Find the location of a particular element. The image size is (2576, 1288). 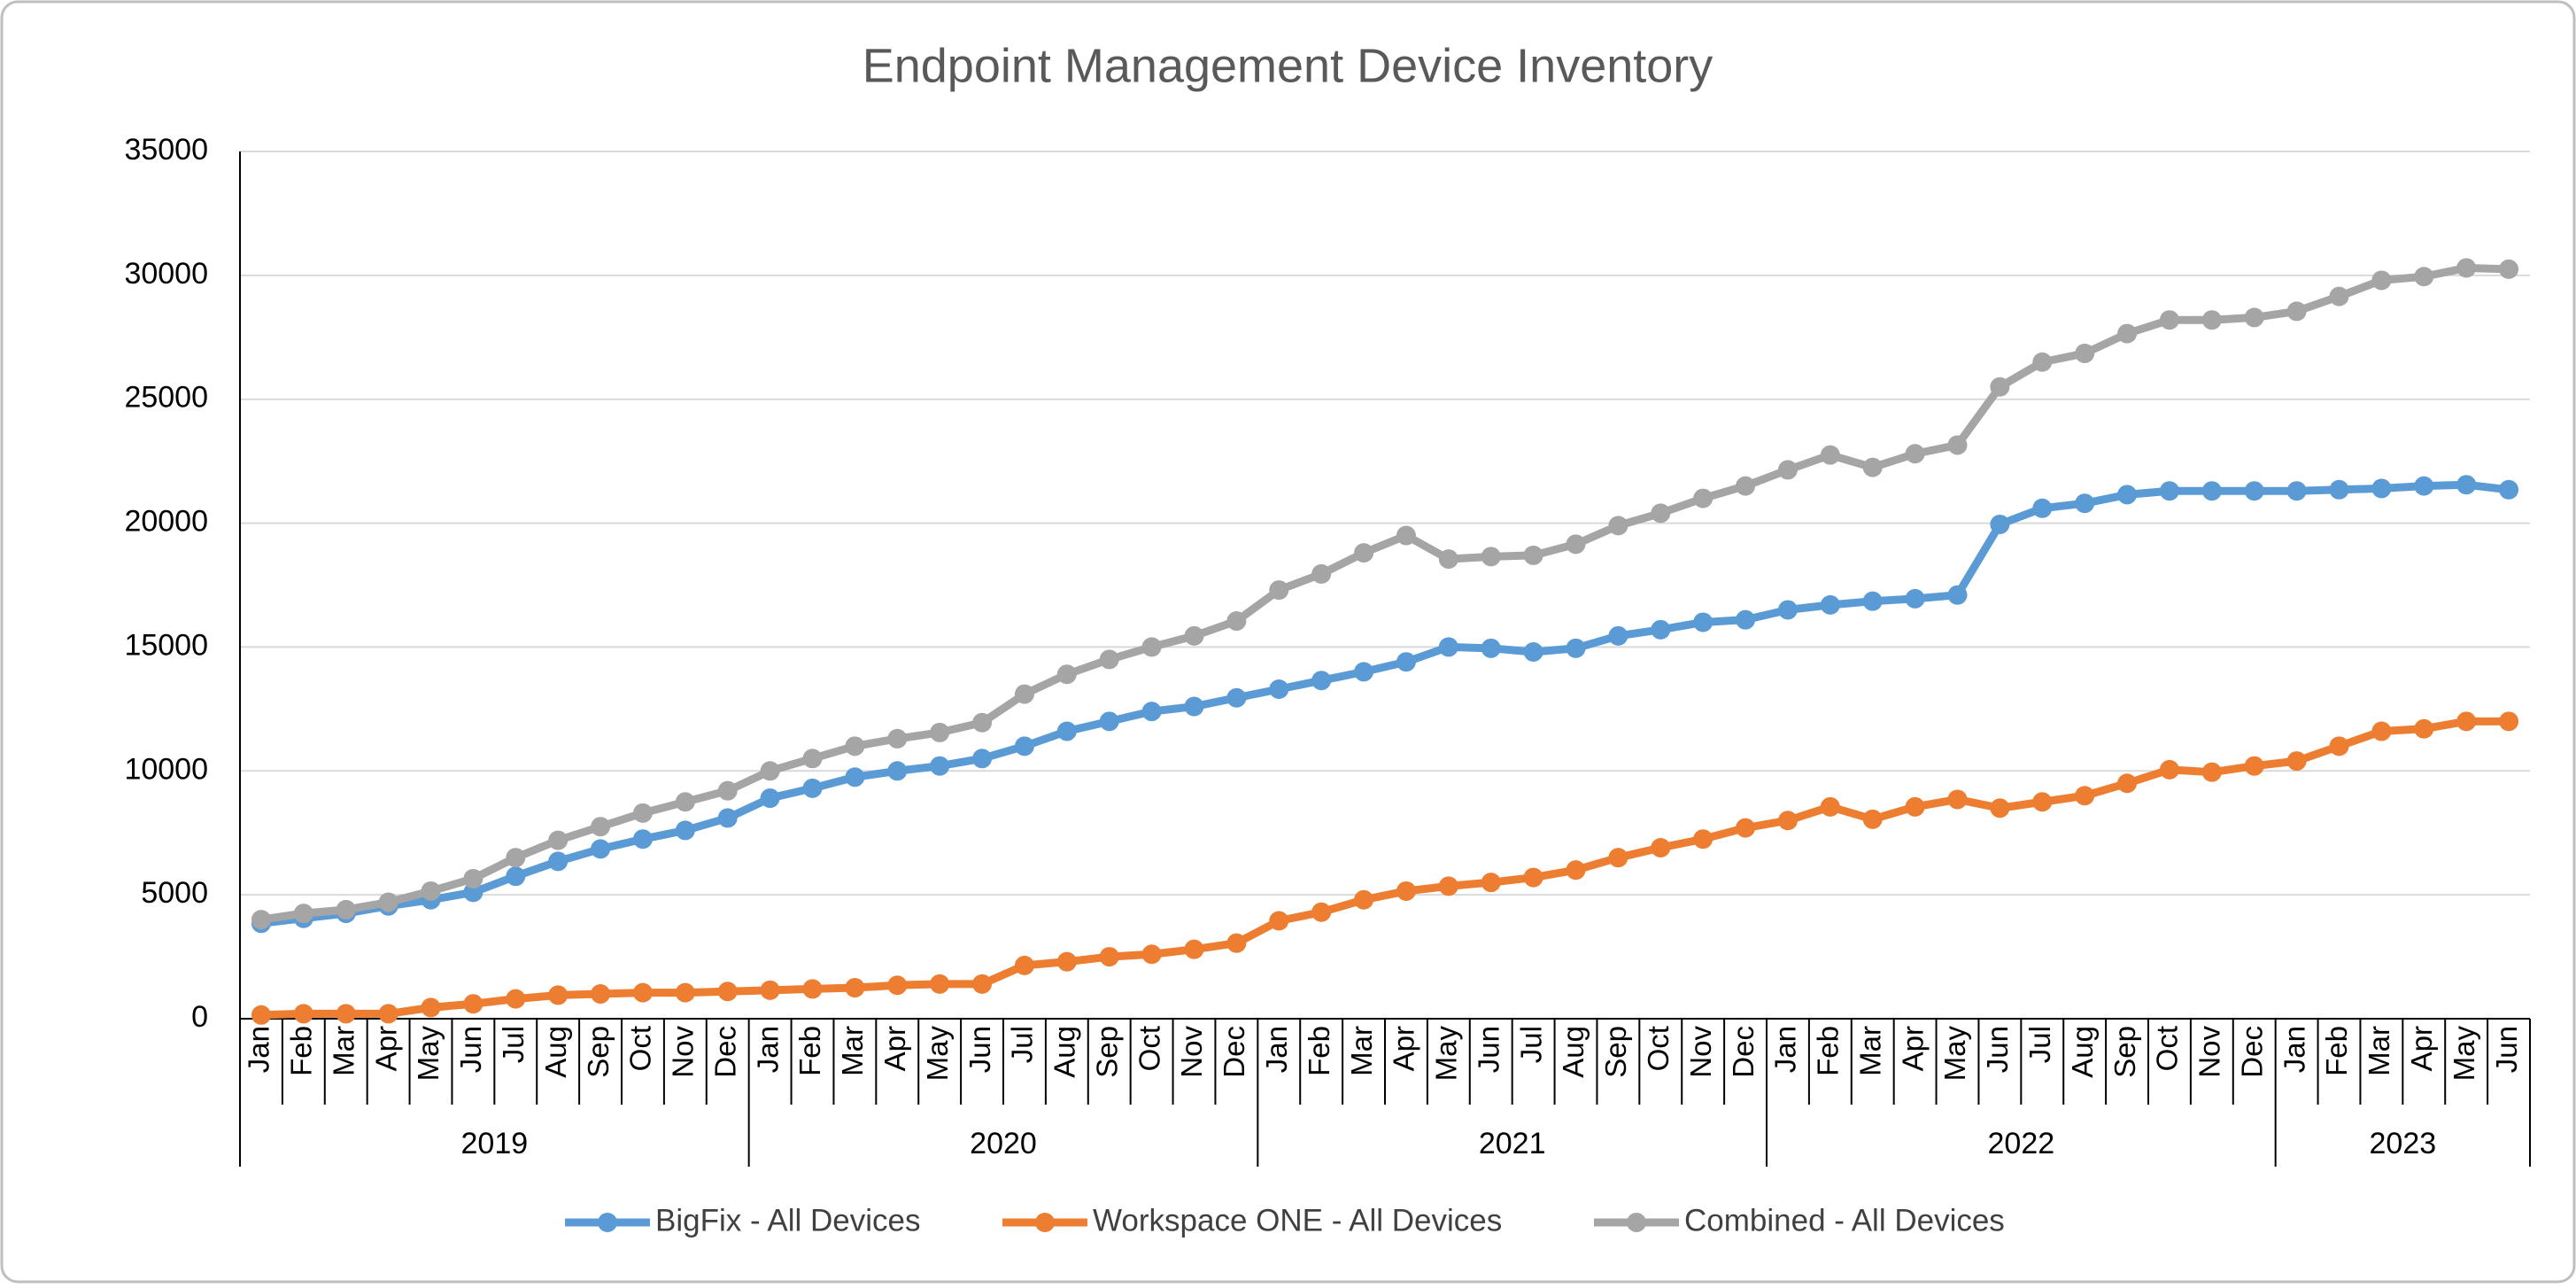

x-tick-label: Mar is located at coordinates (852, 1051).